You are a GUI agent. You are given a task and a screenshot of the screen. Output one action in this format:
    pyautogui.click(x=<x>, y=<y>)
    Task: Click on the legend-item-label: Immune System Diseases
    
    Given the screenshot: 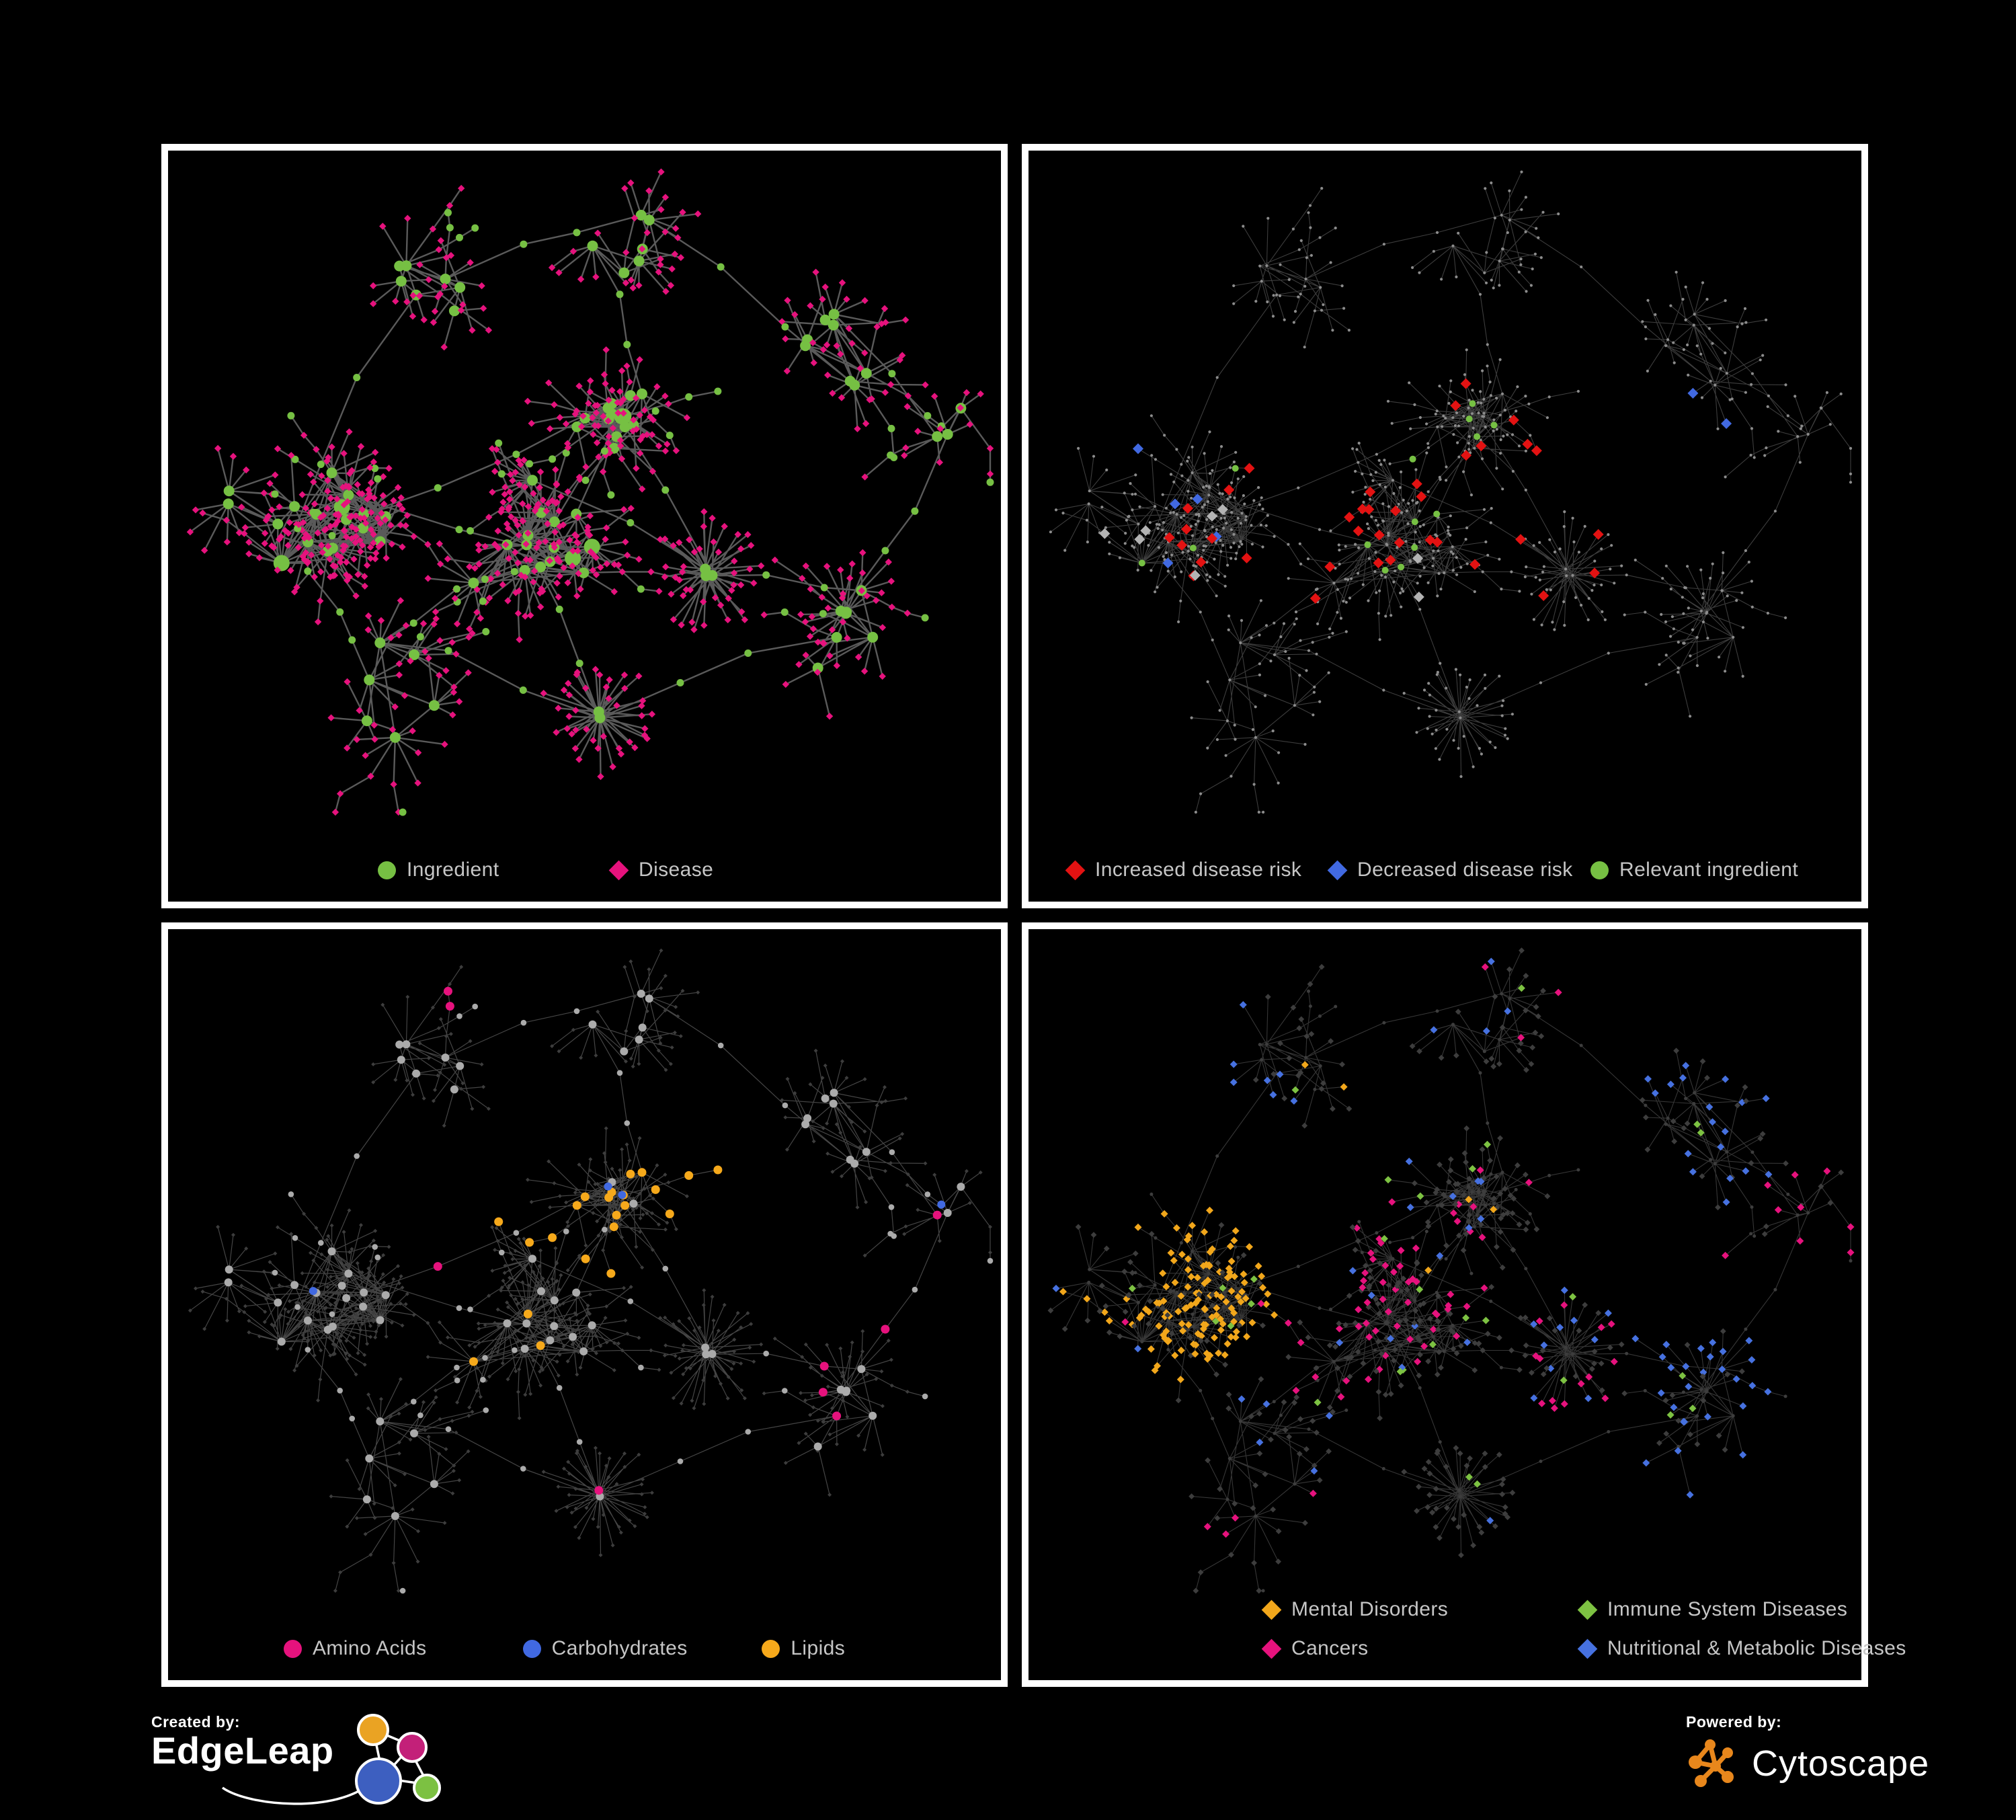 What is the action you would take?
    pyautogui.click(x=1727, y=1609)
    